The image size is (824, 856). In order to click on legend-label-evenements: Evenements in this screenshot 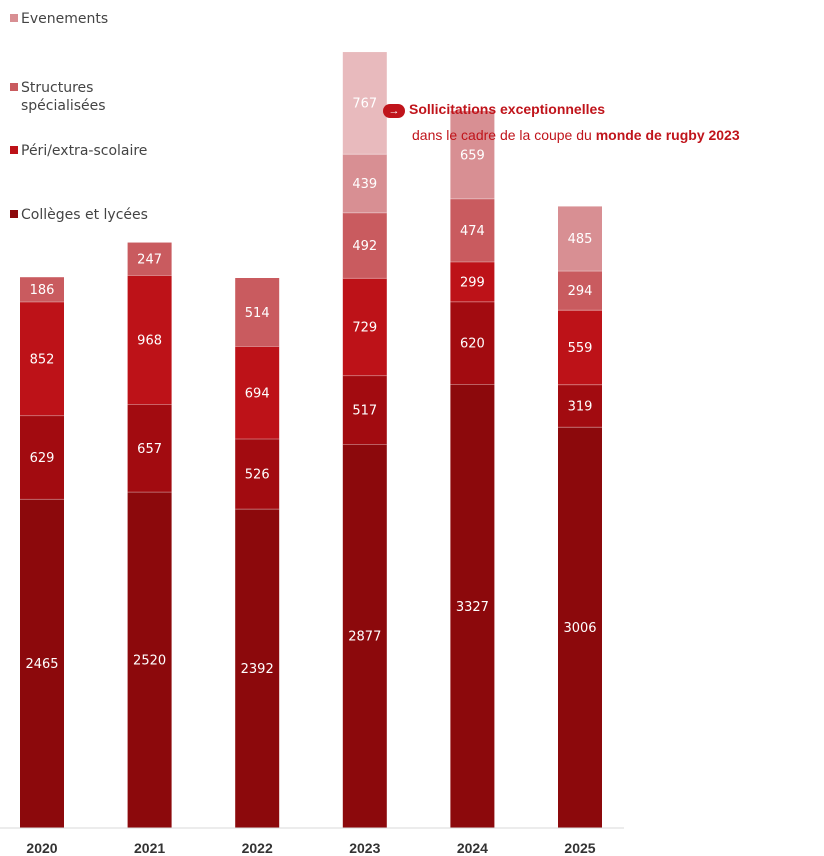, I will do `click(65, 19)`.